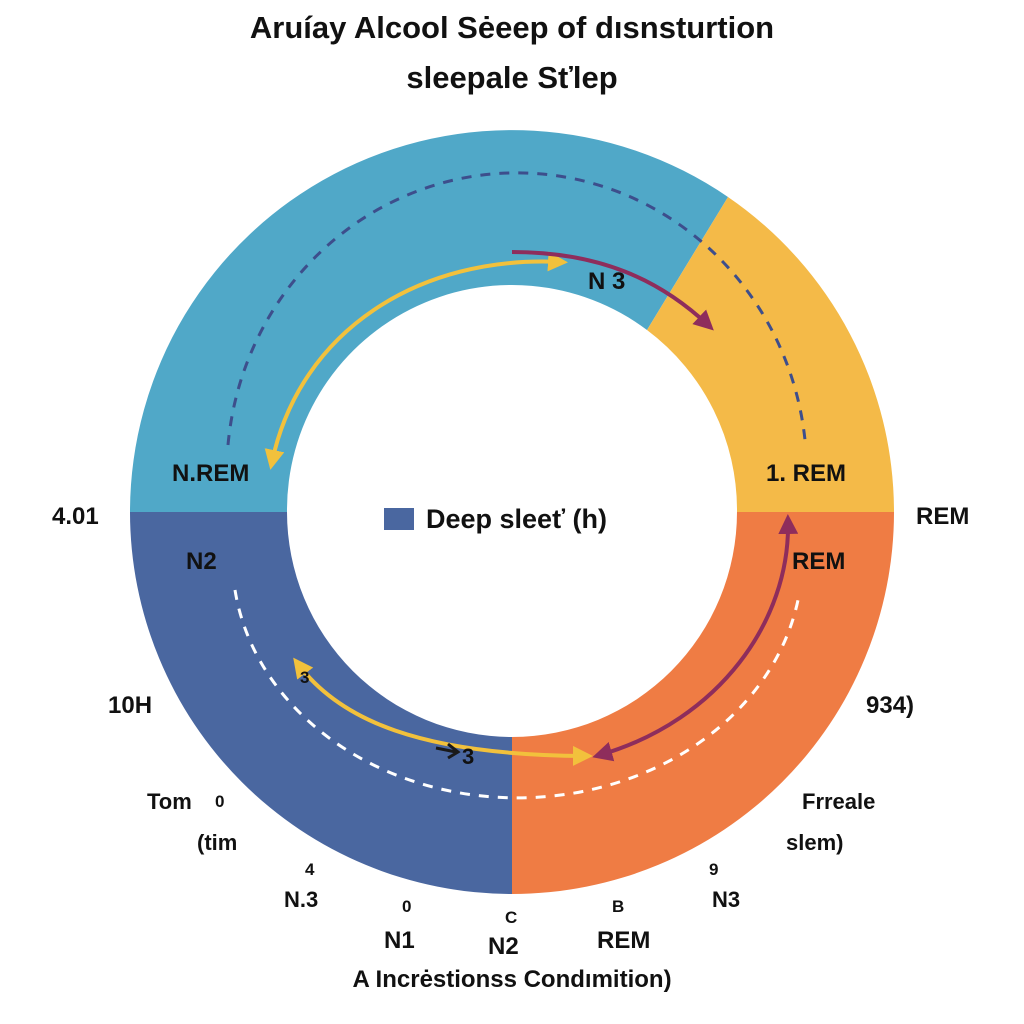  I want to click on outer-left-value: 4.01, so click(75, 516).